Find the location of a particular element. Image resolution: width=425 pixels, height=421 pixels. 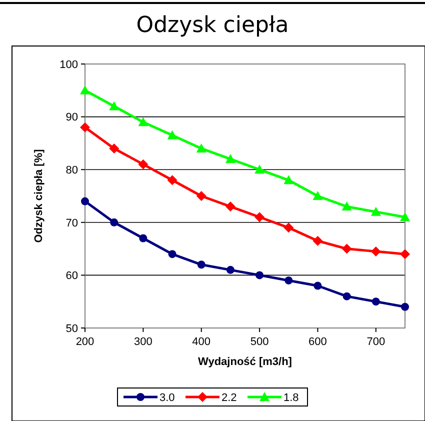

y-tick-label: 70 is located at coordinates (72, 223).